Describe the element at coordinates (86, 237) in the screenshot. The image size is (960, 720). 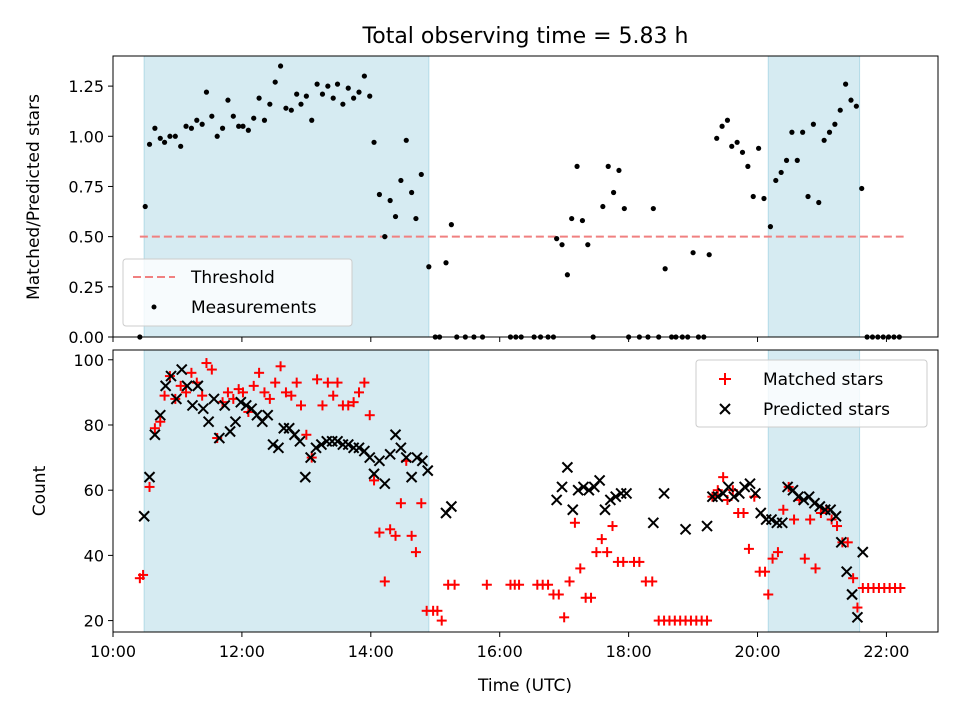
I see `y-tick-label: 0.50` at that location.